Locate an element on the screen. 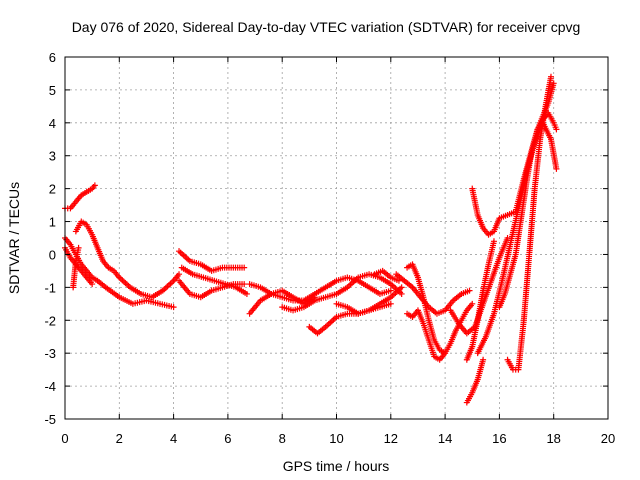 The width and height of the screenshot is (640, 480). y-tick-label: 4 is located at coordinates (52, 123).